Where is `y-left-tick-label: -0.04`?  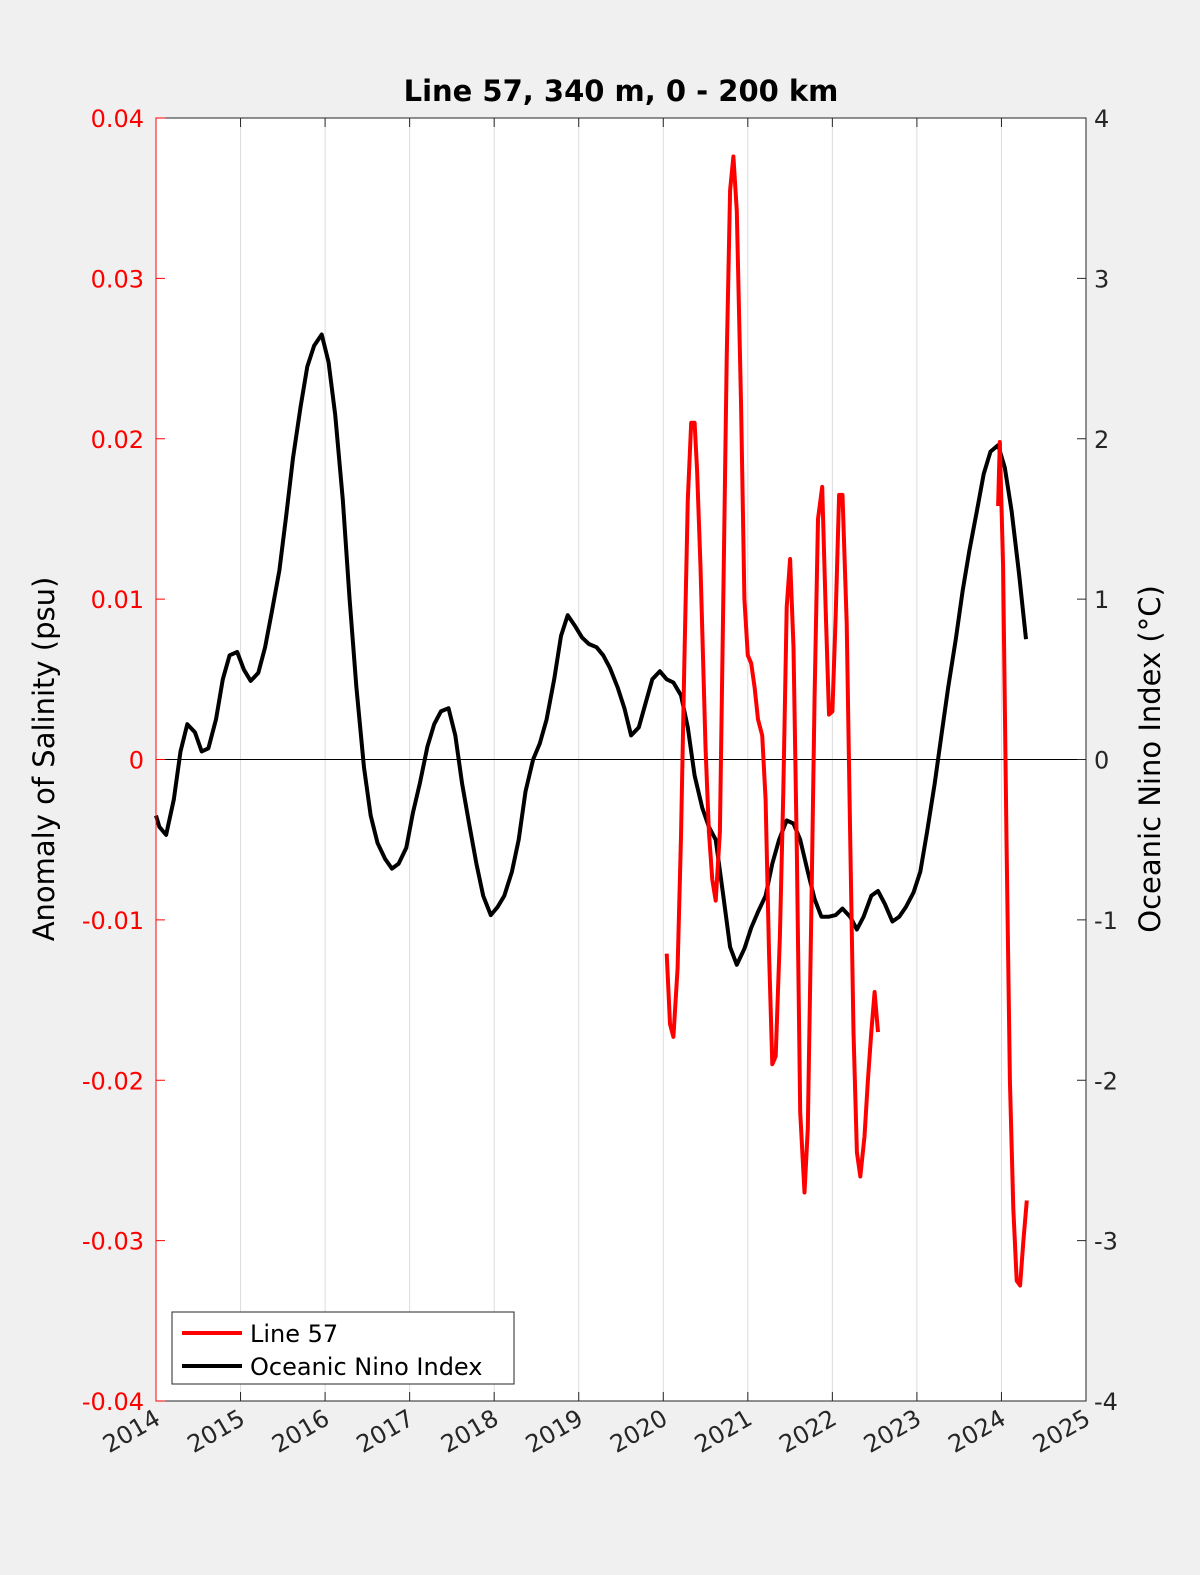 y-left-tick-label: -0.04 is located at coordinates (113, 1402).